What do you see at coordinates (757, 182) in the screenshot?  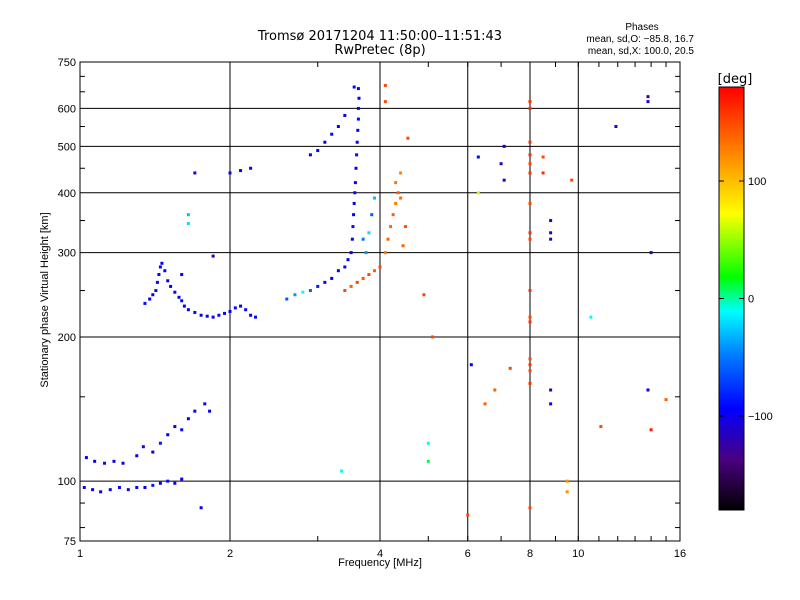 I see `colorbar-tick-label: 100` at bounding box center [757, 182].